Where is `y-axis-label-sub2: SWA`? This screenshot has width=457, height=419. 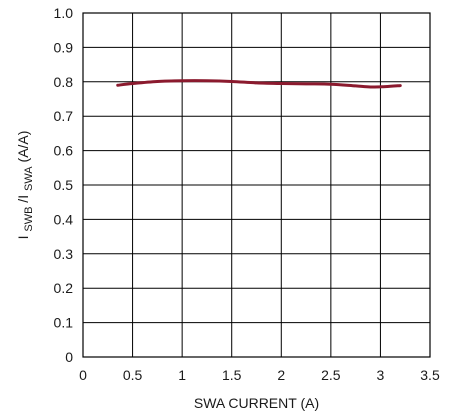 y-axis-label-sub2: SWA is located at coordinates (29, 178).